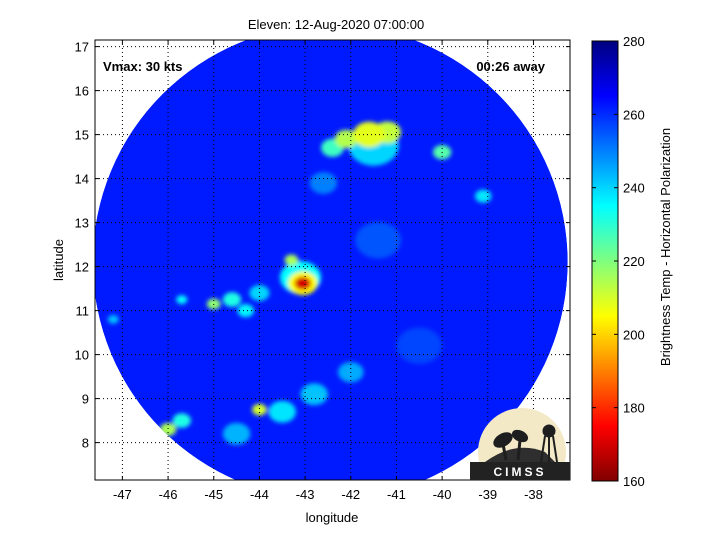  What do you see at coordinates (605, 261) in the screenshot?
I see `colorbar` at bounding box center [605, 261].